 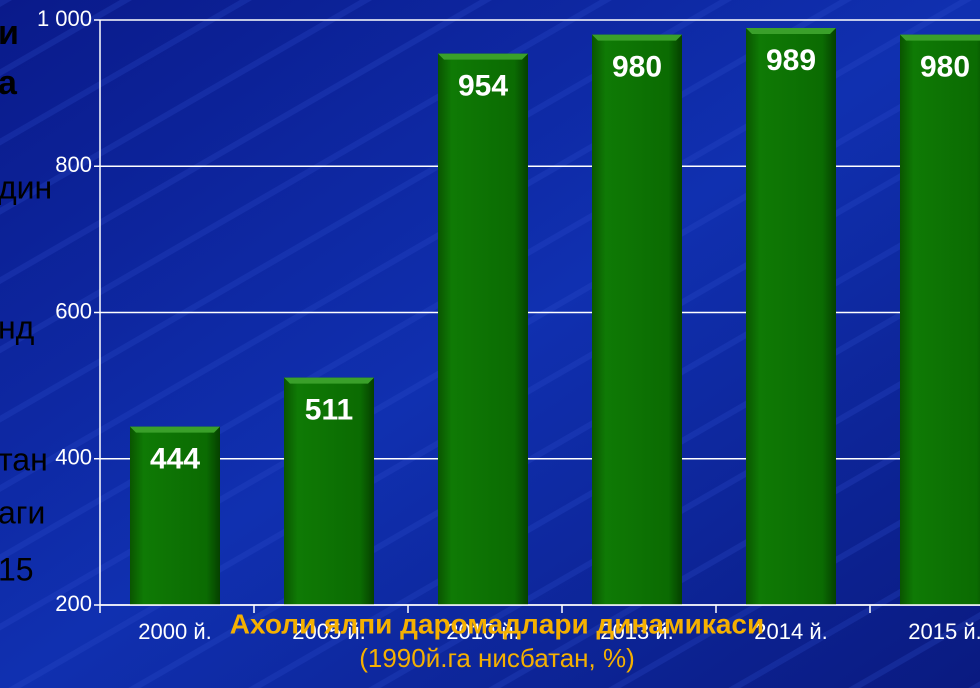 I want to click on x-tick-label: 2015 й., so click(x=944, y=631).